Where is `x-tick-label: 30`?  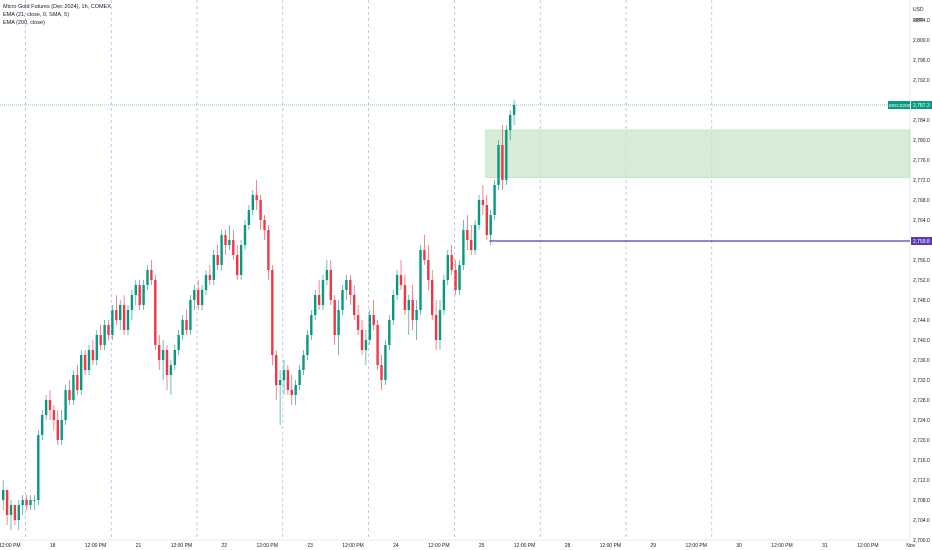
x-tick-label: 30 is located at coordinates (739, 546).